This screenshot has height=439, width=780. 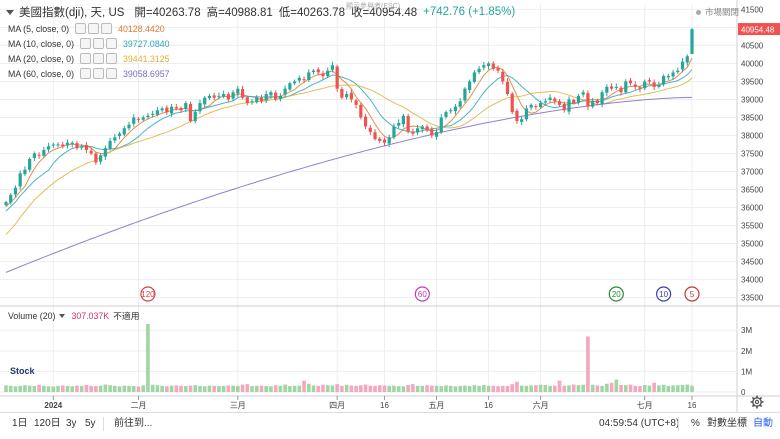 What do you see at coordinates (752, 99) in the screenshot?
I see `price-tick-label: 39000` at bounding box center [752, 99].